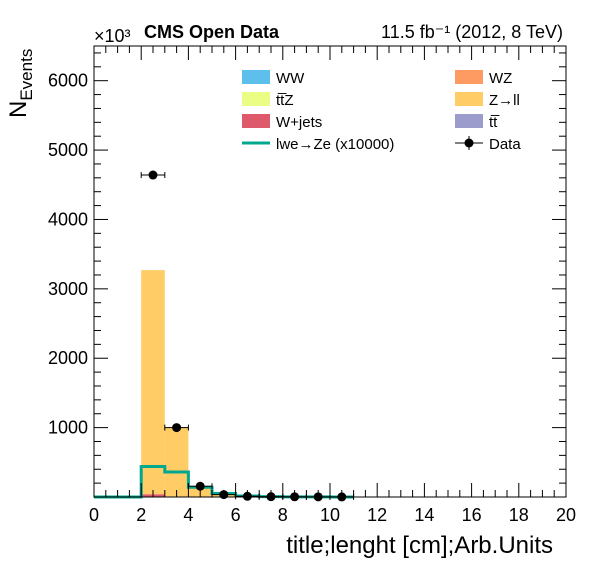 This screenshot has height=572, width=596. I want to click on y-axis-title: NEvents, so click(20, 83).